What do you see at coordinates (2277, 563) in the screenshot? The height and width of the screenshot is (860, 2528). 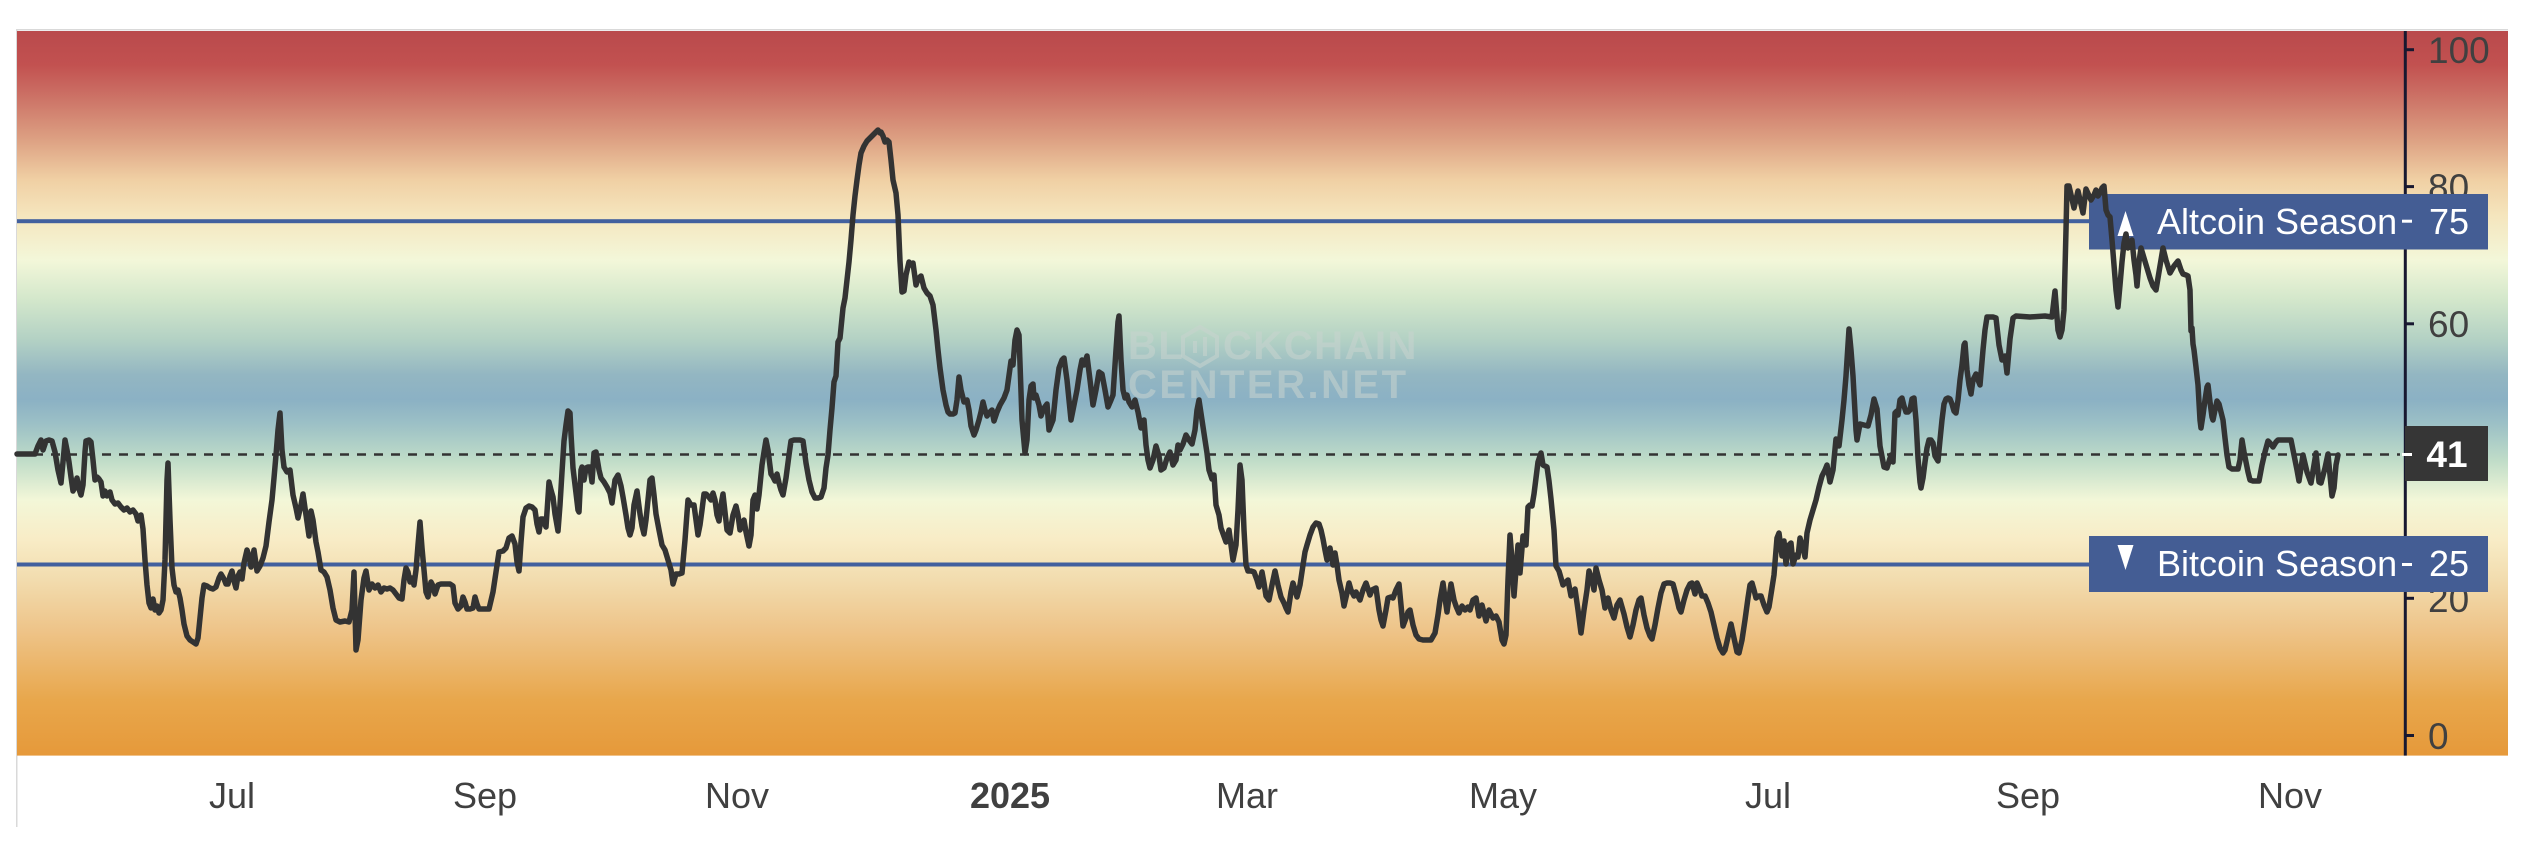 I see `svg-text: Bitcoin Season` at bounding box center [2277, 563].